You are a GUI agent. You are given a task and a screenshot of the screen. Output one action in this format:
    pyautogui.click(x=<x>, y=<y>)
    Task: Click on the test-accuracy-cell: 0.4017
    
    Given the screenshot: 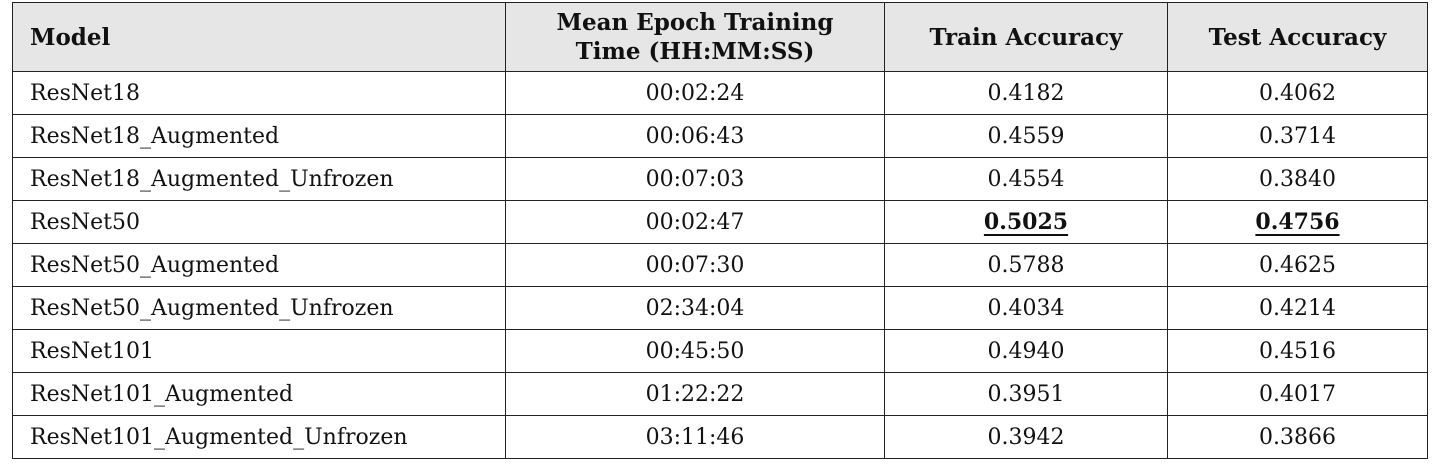 What is the action you would take?
    pyautogui.click(x=1297, y=394)
    